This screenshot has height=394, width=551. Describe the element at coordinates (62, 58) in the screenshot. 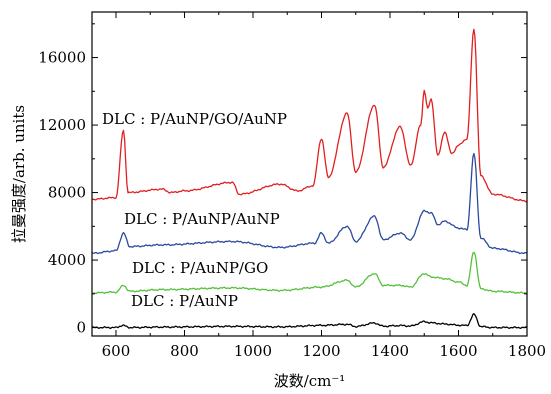

I see `y-tick-label: 16000` at that location.